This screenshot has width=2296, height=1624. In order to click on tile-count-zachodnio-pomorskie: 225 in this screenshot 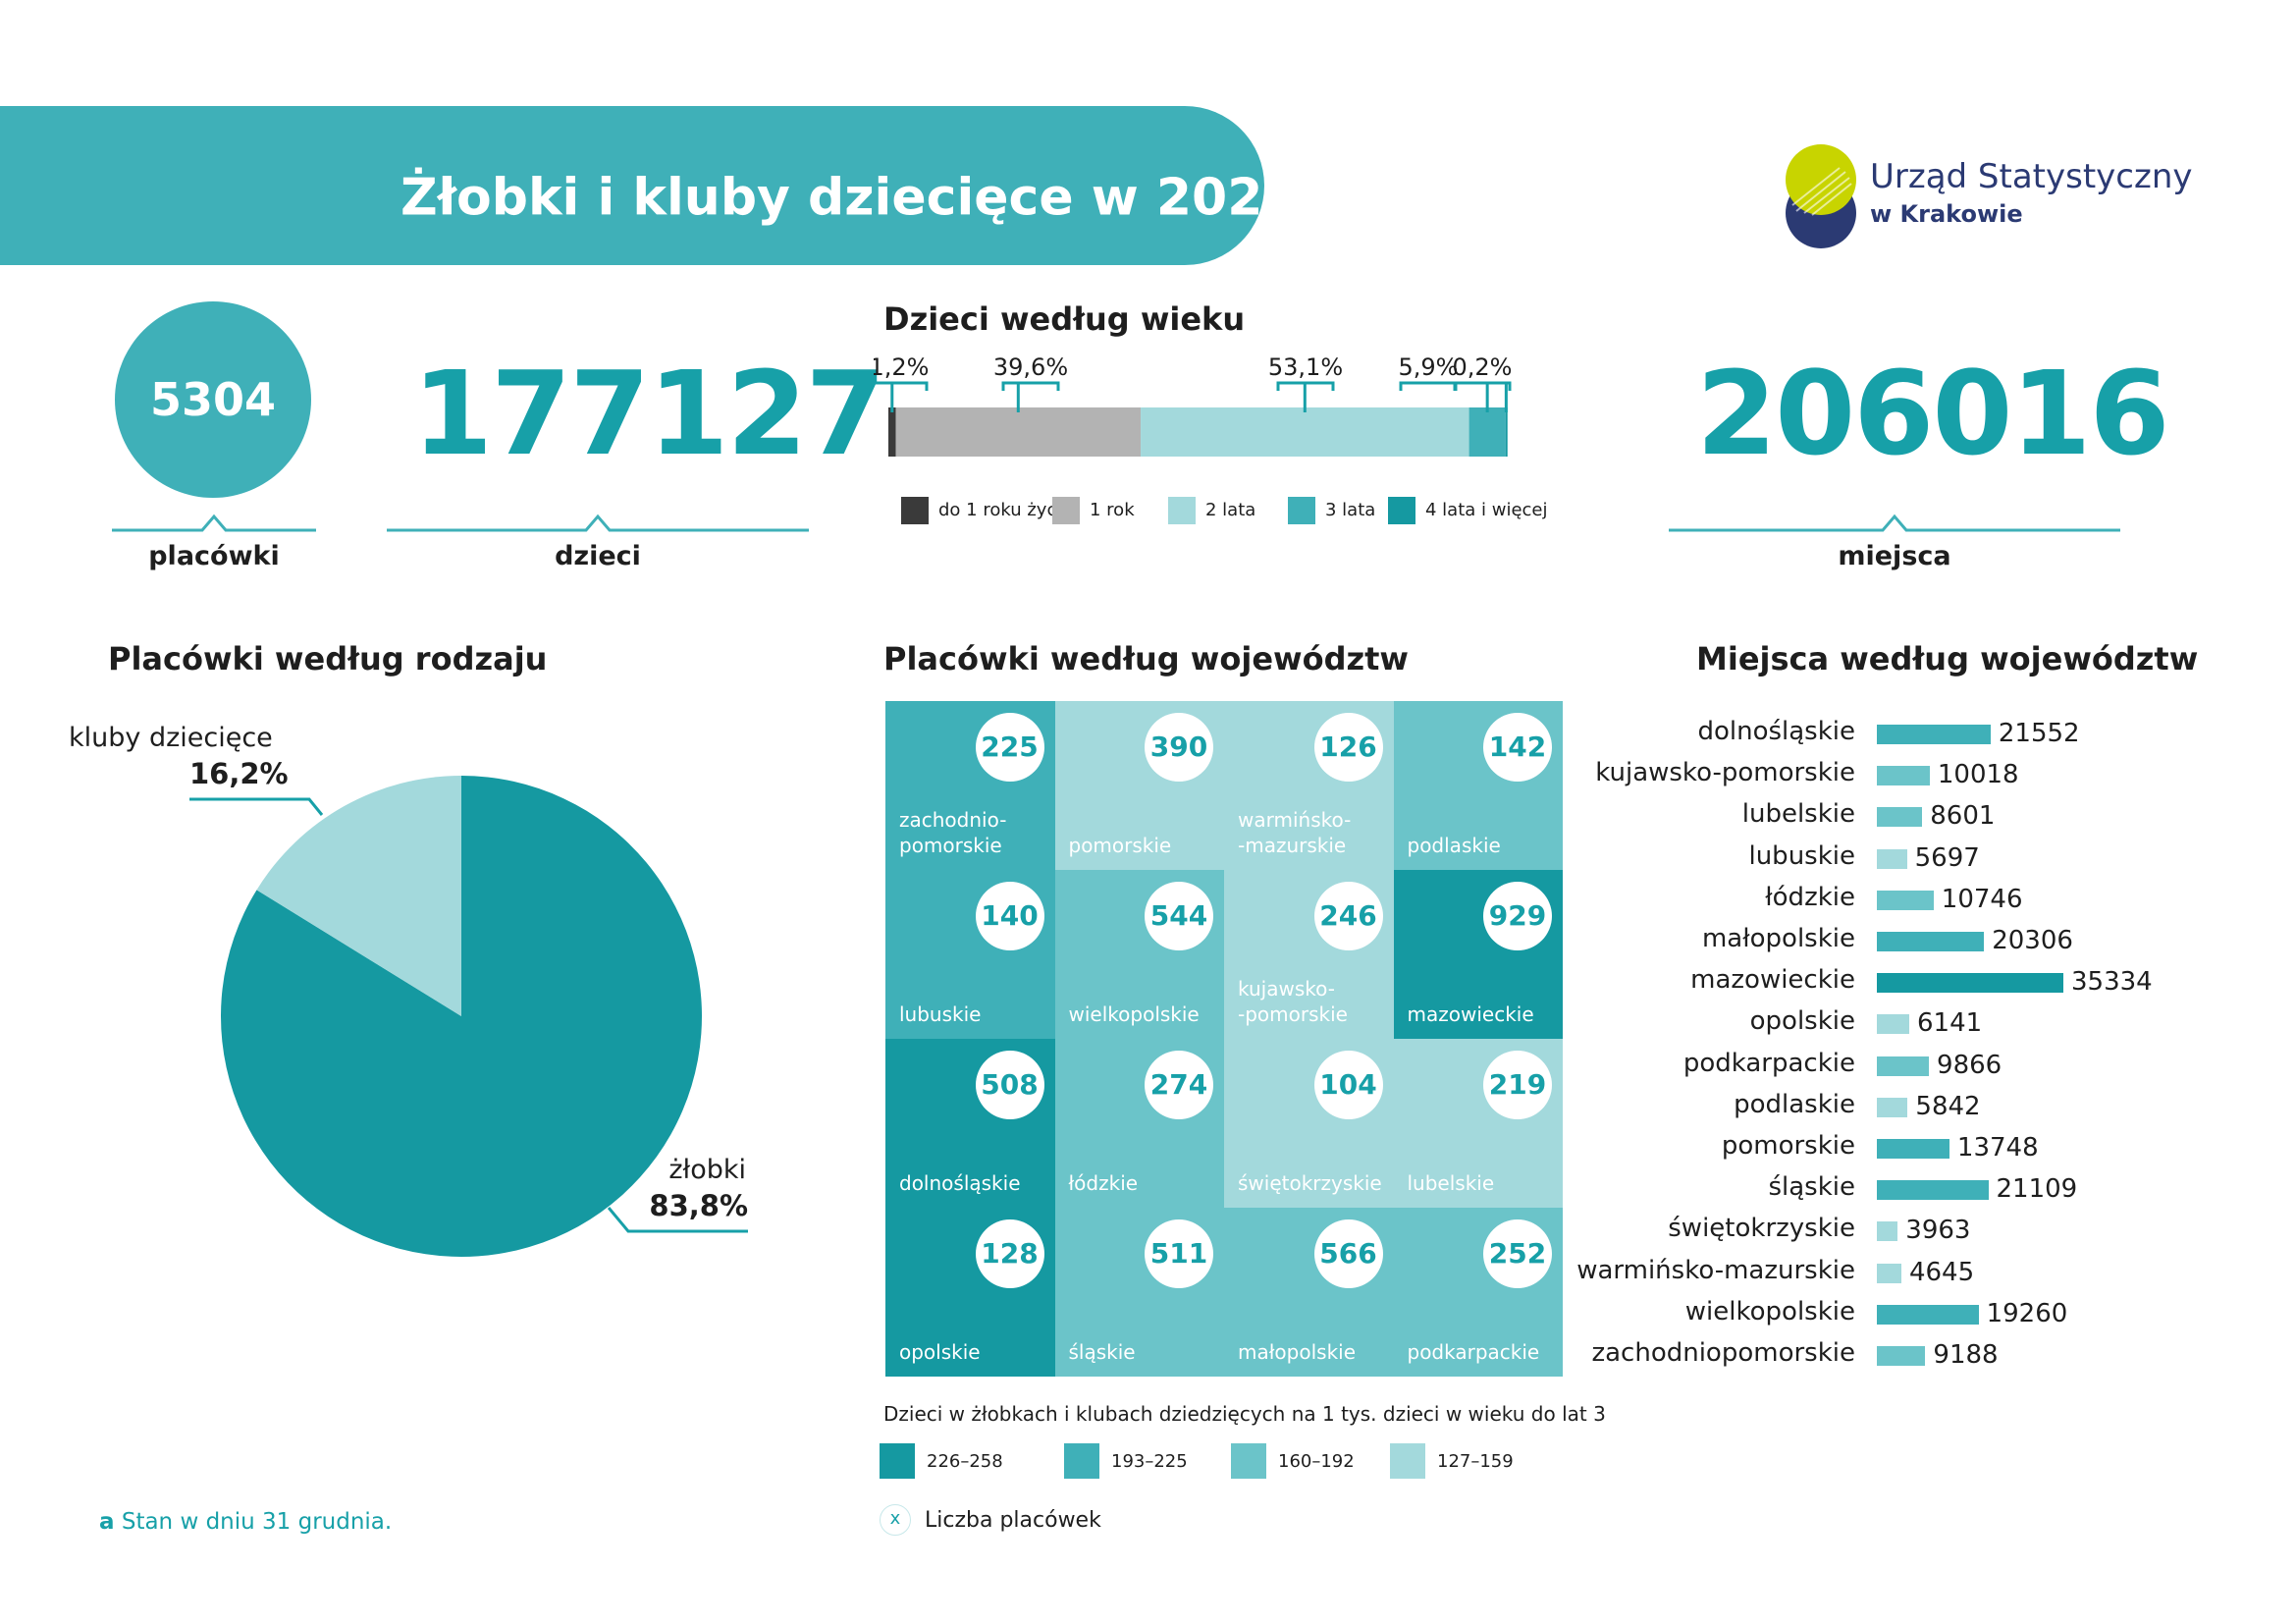, I will do `click(1009, 747)`.